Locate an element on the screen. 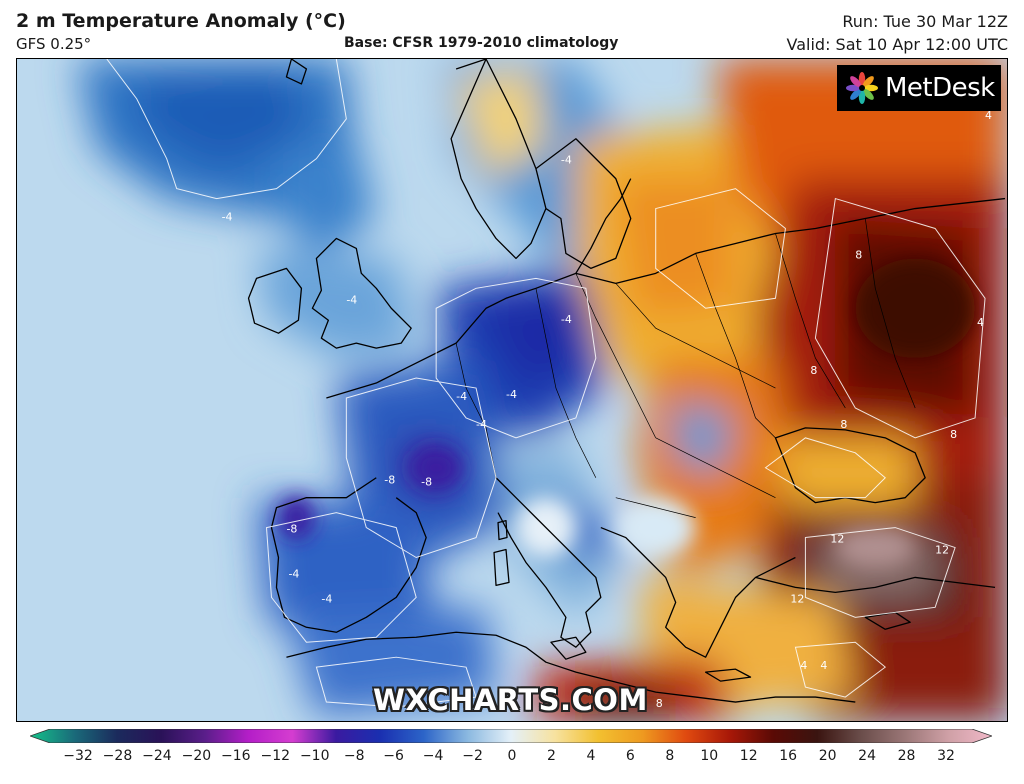 This screenshot has width=1024, height=784. model-label: GFS 0.25° is located at coordinates (54, 44).